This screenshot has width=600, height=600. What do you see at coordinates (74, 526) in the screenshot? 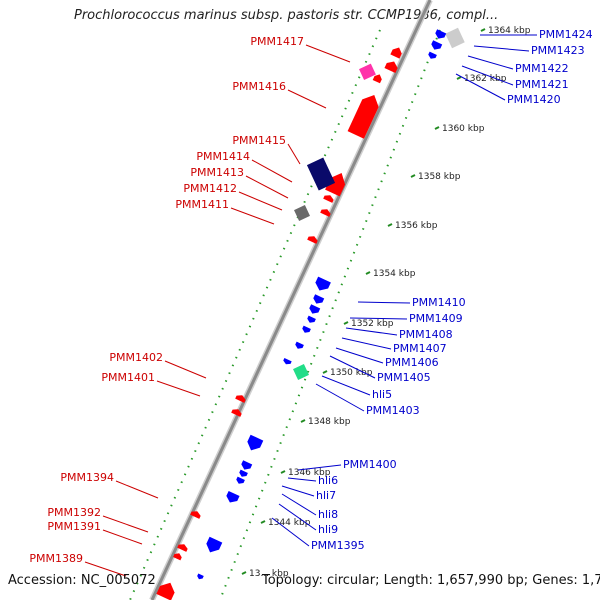
I see `forward-gene-label: PMM1391` at bounding box center [74, 526].